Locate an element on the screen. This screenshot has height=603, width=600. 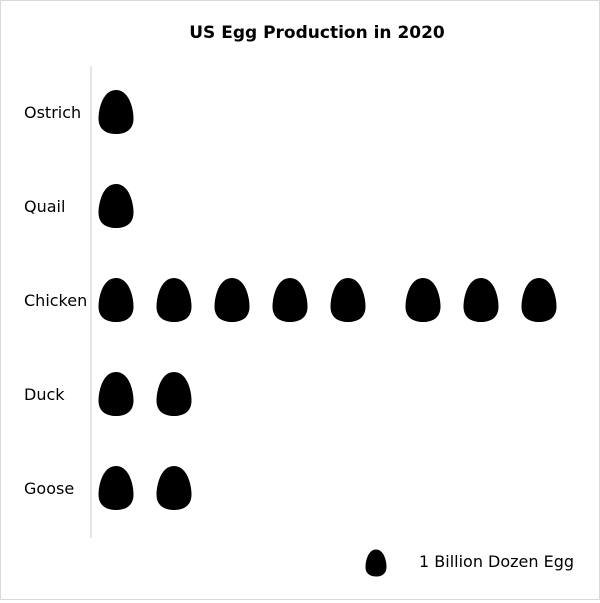
chart-title: US Egg Production in 2020 is located at coordinates (317, 33).